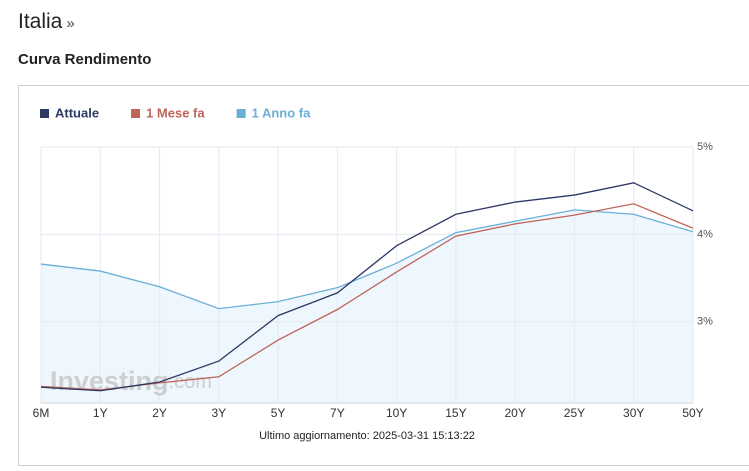 The height and width of the screenshot is (471, 749). What do you see at coordinates (705, 147) in the screenshot?
I see `y-tick-label: 5%` at bounding box center [705, 147].